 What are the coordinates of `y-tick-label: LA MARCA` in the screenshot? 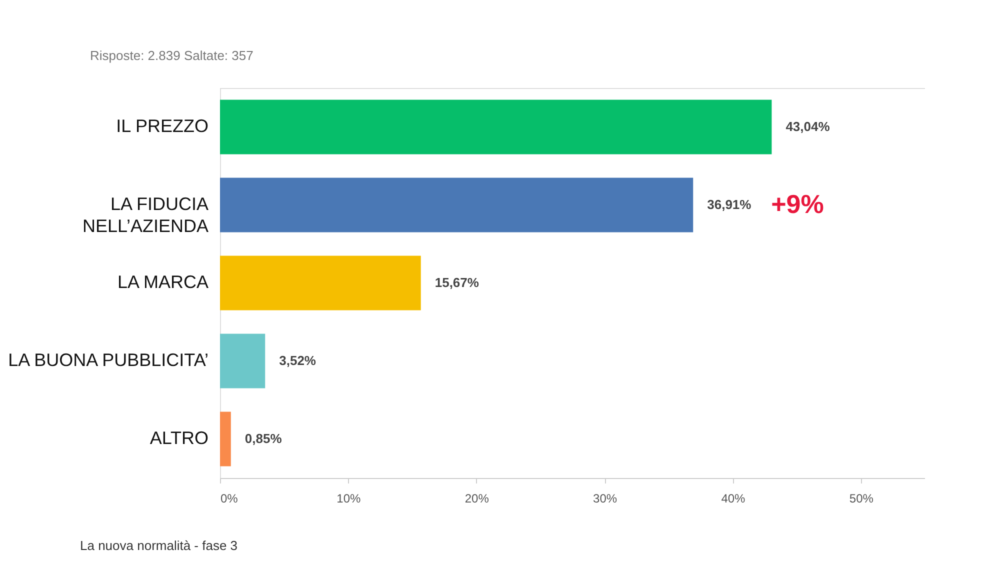 It's located at (162, 282).